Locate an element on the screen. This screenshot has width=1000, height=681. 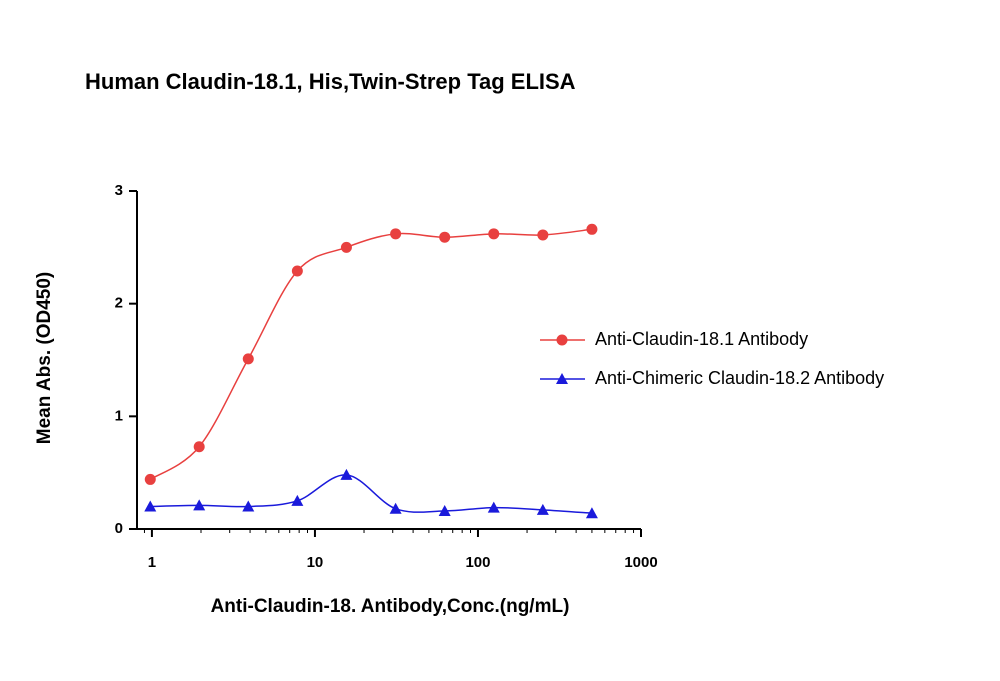
y-axis-label: Mean Abs. (OD450) is located at coordinates (44, 358).